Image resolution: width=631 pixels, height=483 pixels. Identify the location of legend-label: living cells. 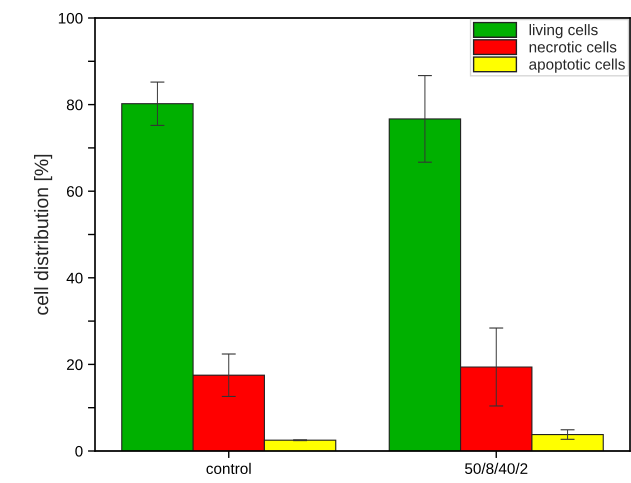
(564, 31).